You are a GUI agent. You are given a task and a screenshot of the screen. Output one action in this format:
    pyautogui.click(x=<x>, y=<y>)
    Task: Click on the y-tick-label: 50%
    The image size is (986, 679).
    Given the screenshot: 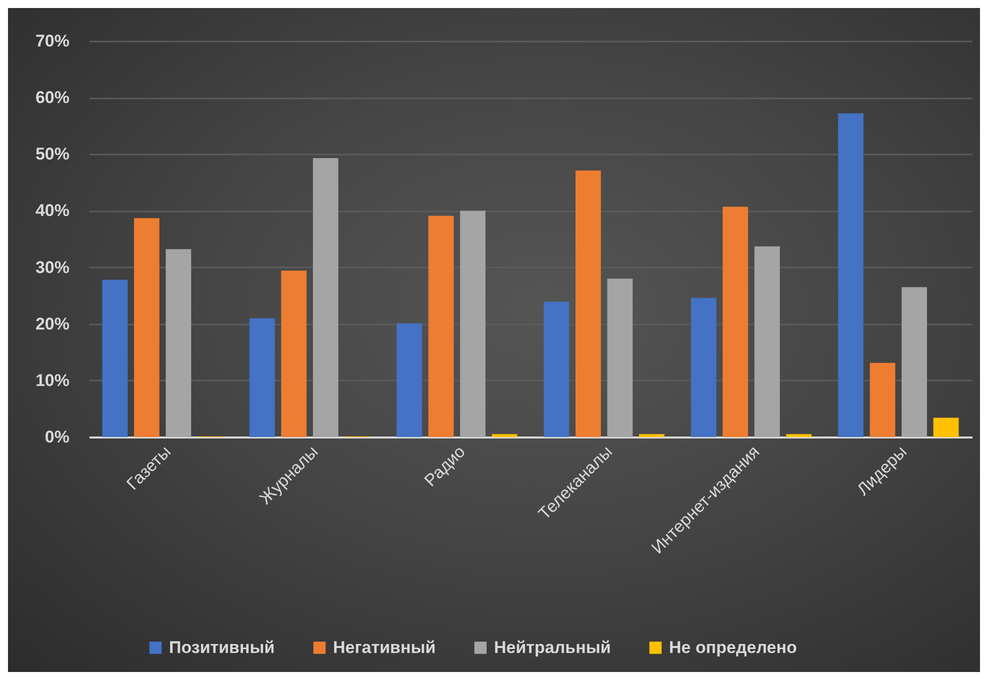 What is the action you would take?
    pyautogui.click(x=52, y=154)
    